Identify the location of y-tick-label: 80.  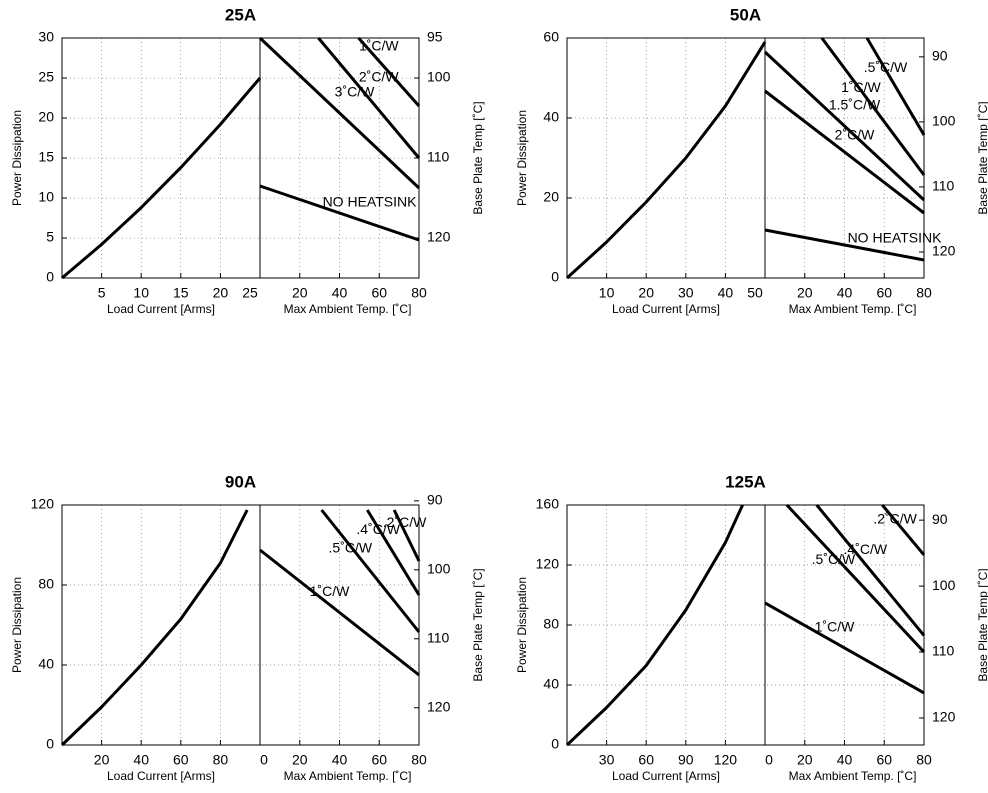
(46, 584).